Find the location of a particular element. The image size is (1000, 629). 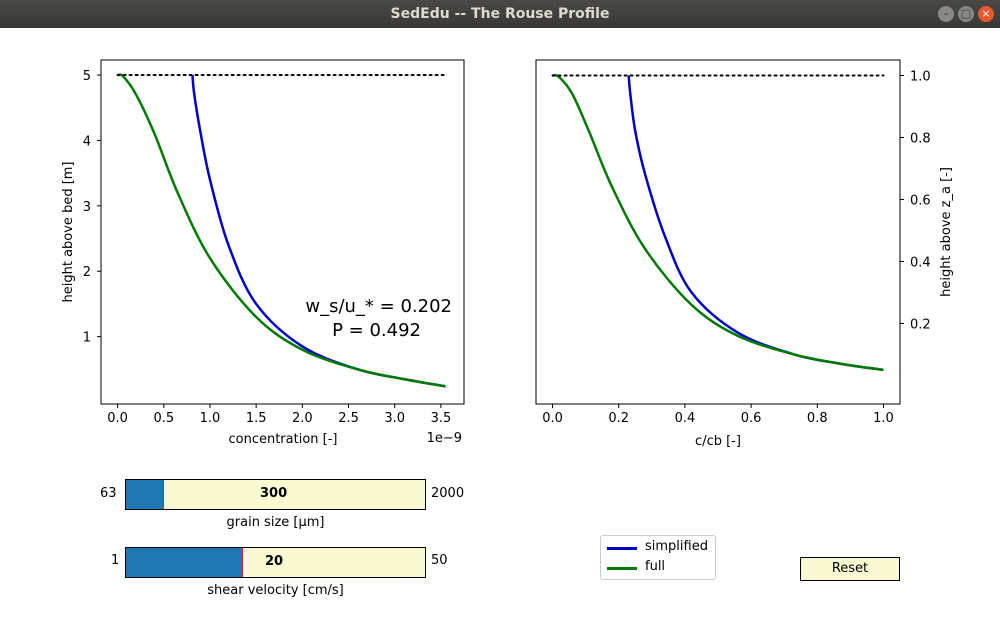

chart0-xtick-label: 0.5 is located at coordinates (163, 418).